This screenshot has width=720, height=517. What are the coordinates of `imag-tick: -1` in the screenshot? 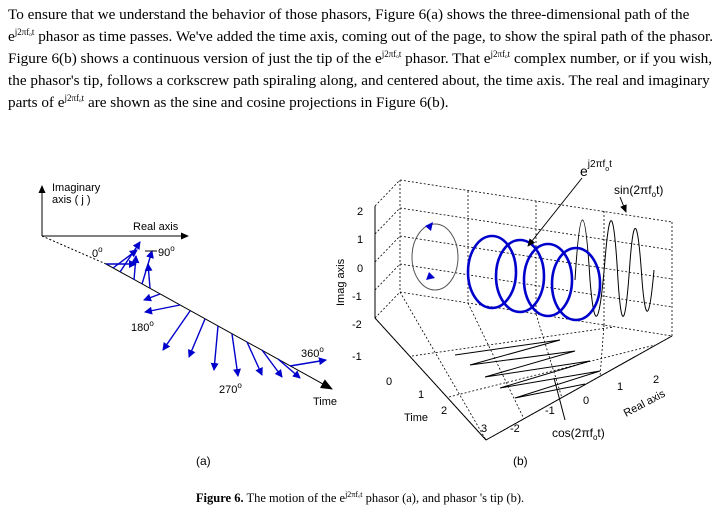 It's located at (357, 297).